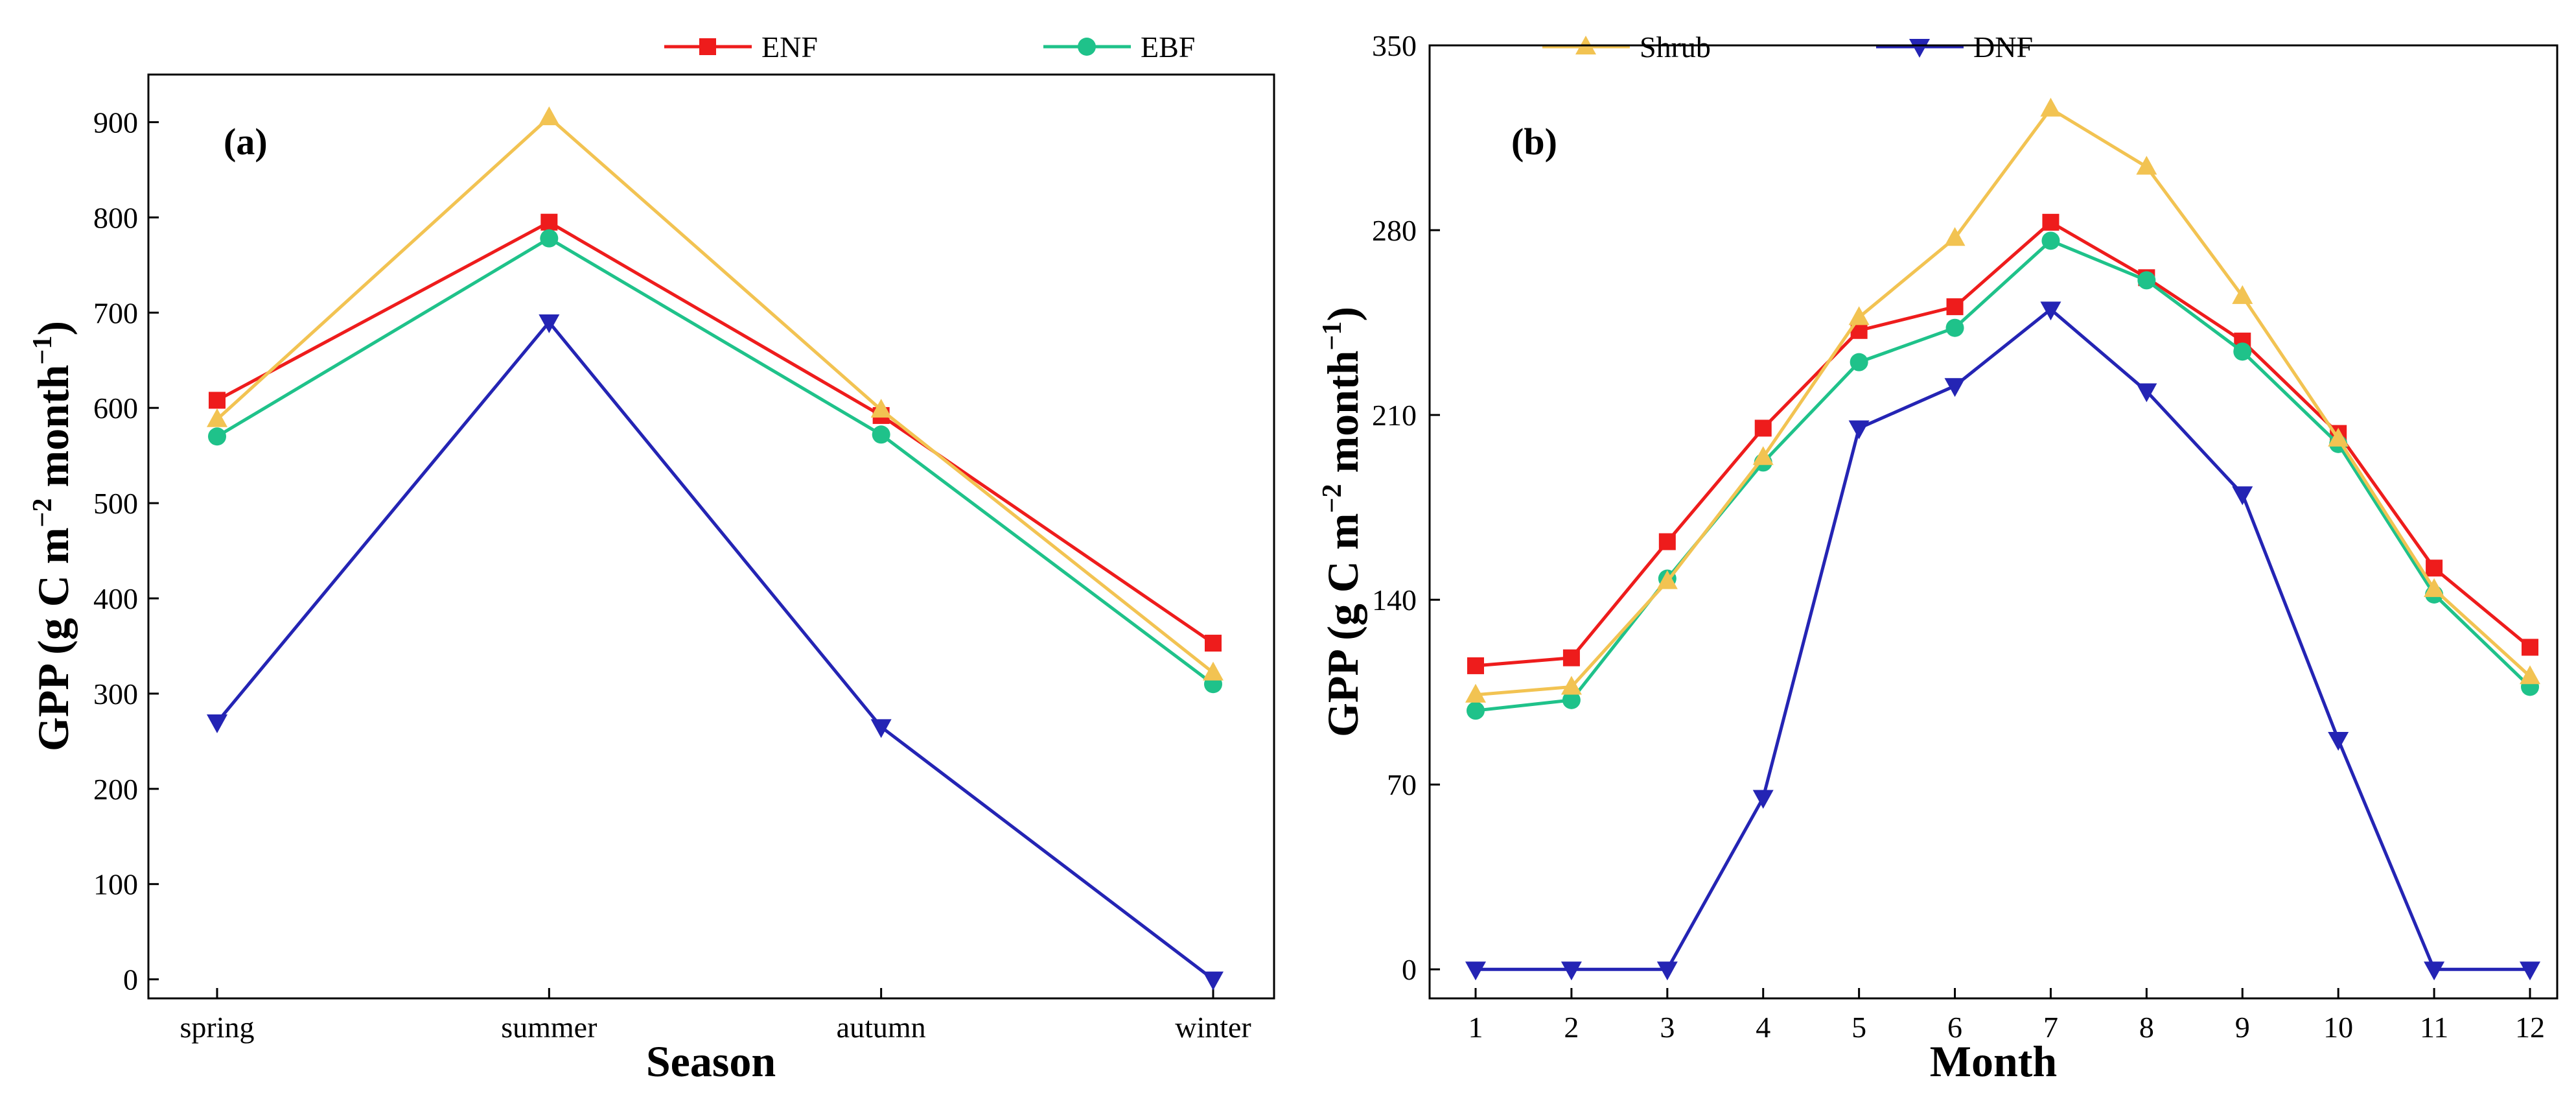  What do you see at coordinates (2338, 1027) in the screenshot?
I see `panel-b-x-tick-label: 10` at bounding box center [2338, 1027].